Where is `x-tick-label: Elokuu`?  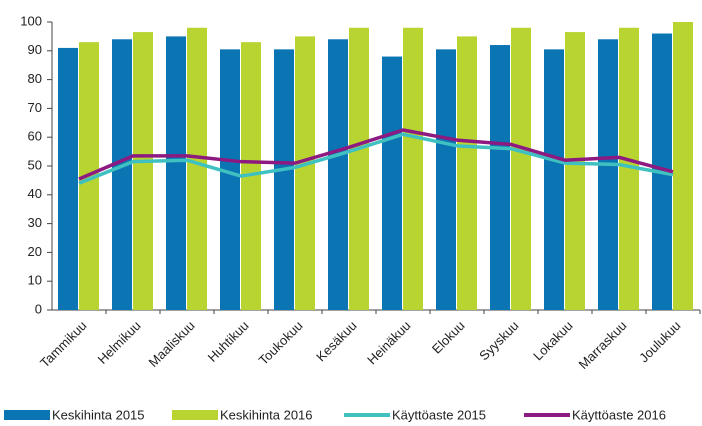
x-tick-label: Elokuu is located at coordinates (448, 337).